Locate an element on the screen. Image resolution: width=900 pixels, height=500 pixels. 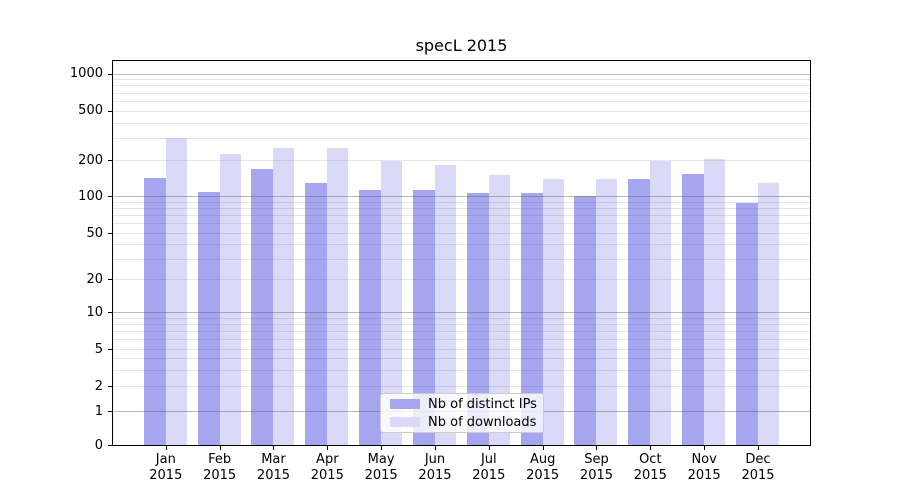
bar-downloads-aug is located at coordinates (553, 311).